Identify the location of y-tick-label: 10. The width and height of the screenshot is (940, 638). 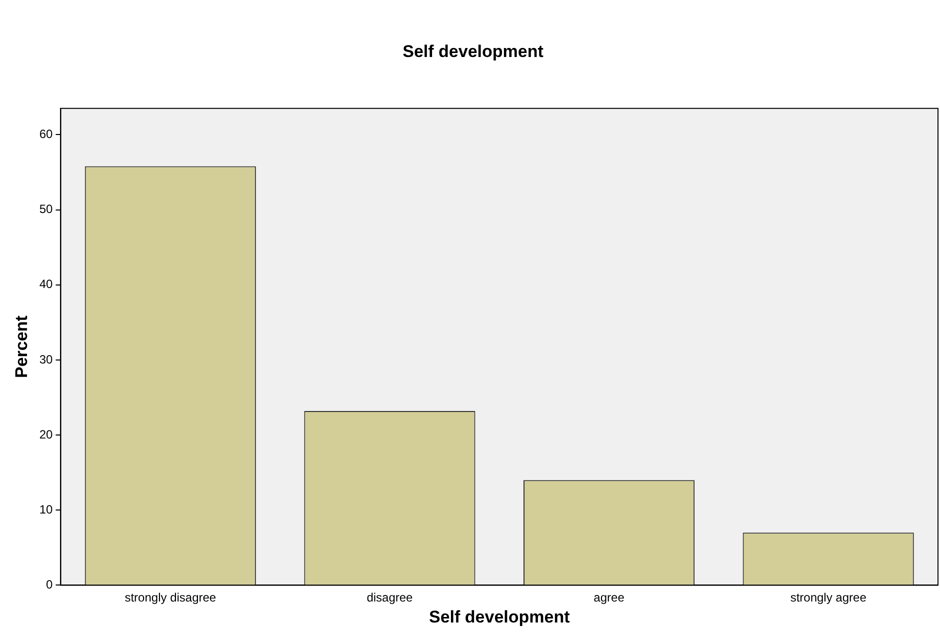
(46, 509).